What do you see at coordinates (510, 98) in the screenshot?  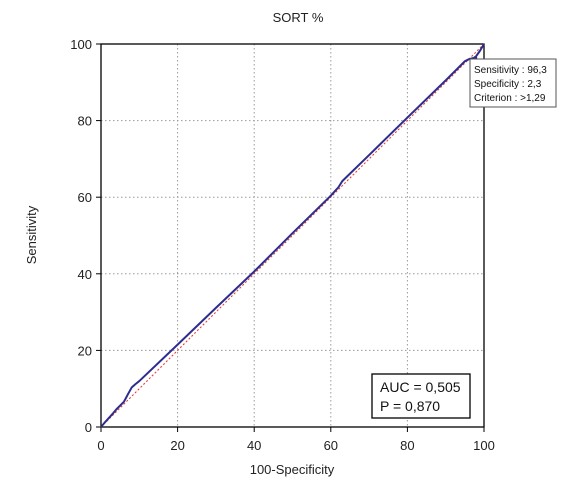 I see `tooltip-criterion: Criterion : >1,29` at bounding box center [510, 98].